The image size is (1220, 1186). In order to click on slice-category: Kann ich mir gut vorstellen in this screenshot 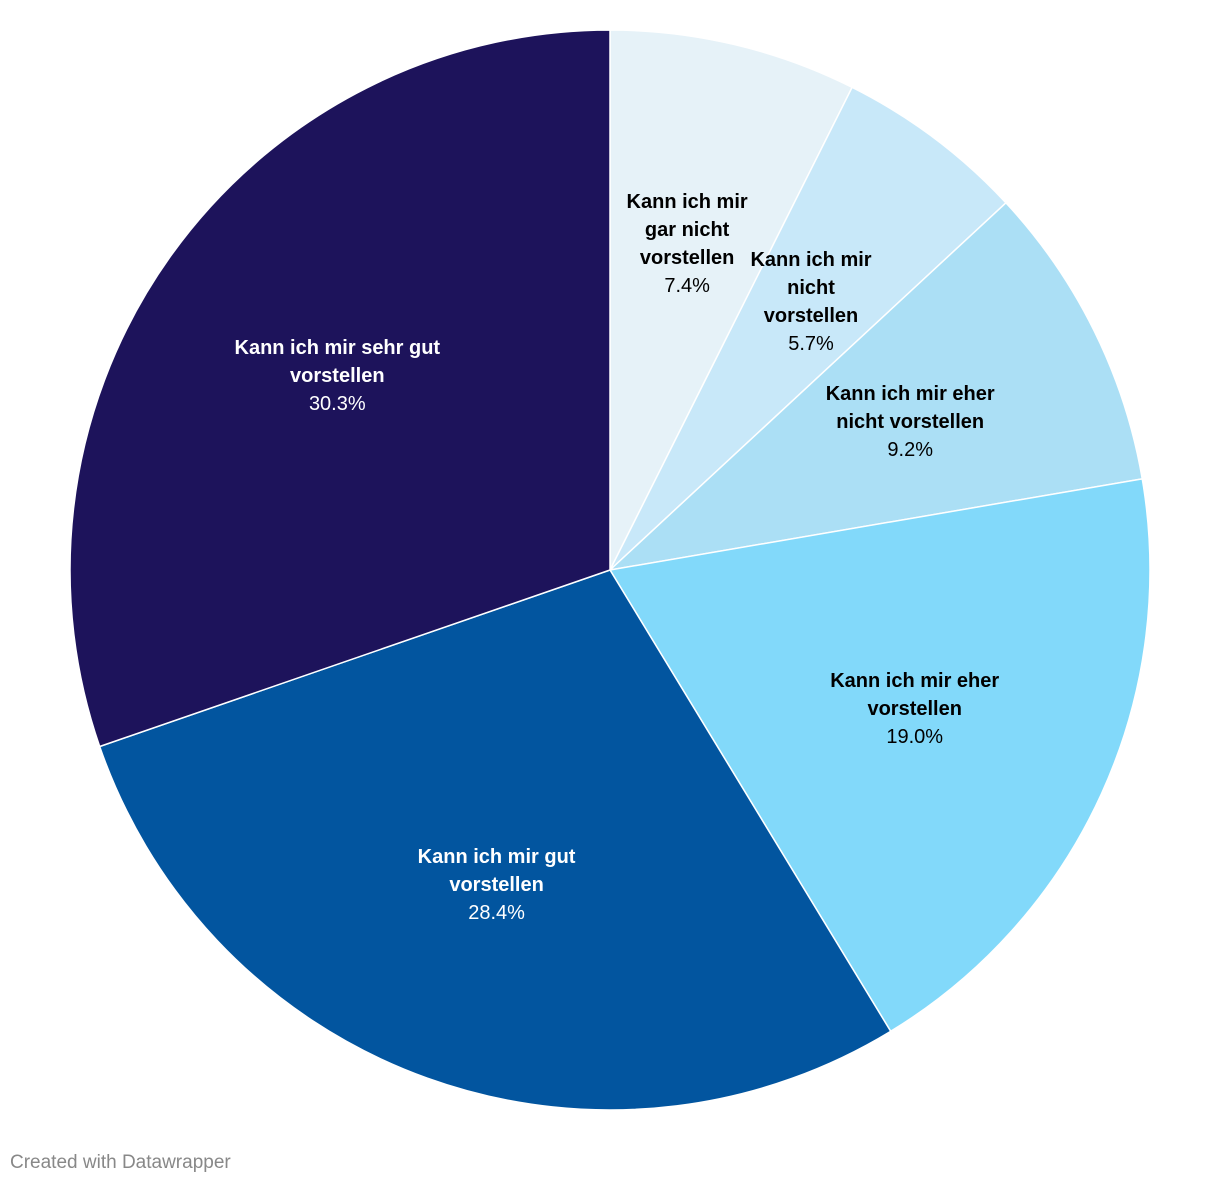, I will do `click(496, 871)`.